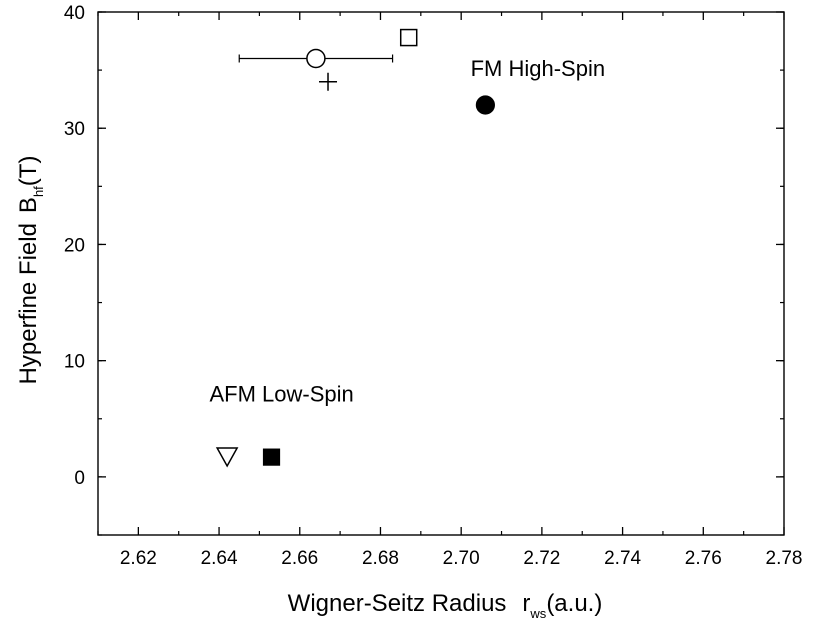  What do you see at coordinates (299, 558) in the screenshot?
I see `x-tick-label: 2.66` at bounding box center [299, 558].